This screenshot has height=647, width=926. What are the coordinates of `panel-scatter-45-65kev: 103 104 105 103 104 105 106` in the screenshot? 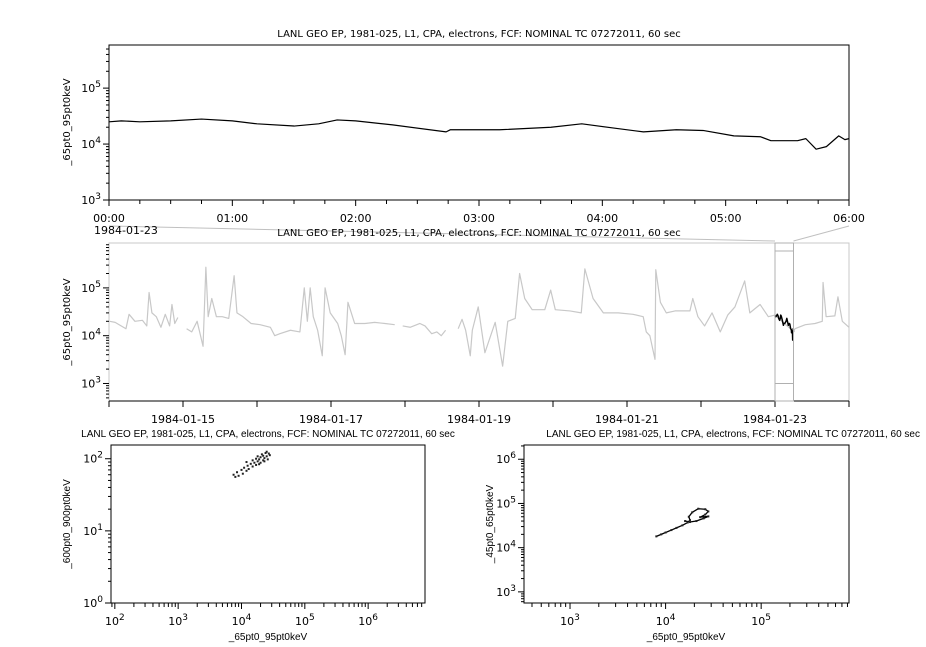 It's located at (673, 536).